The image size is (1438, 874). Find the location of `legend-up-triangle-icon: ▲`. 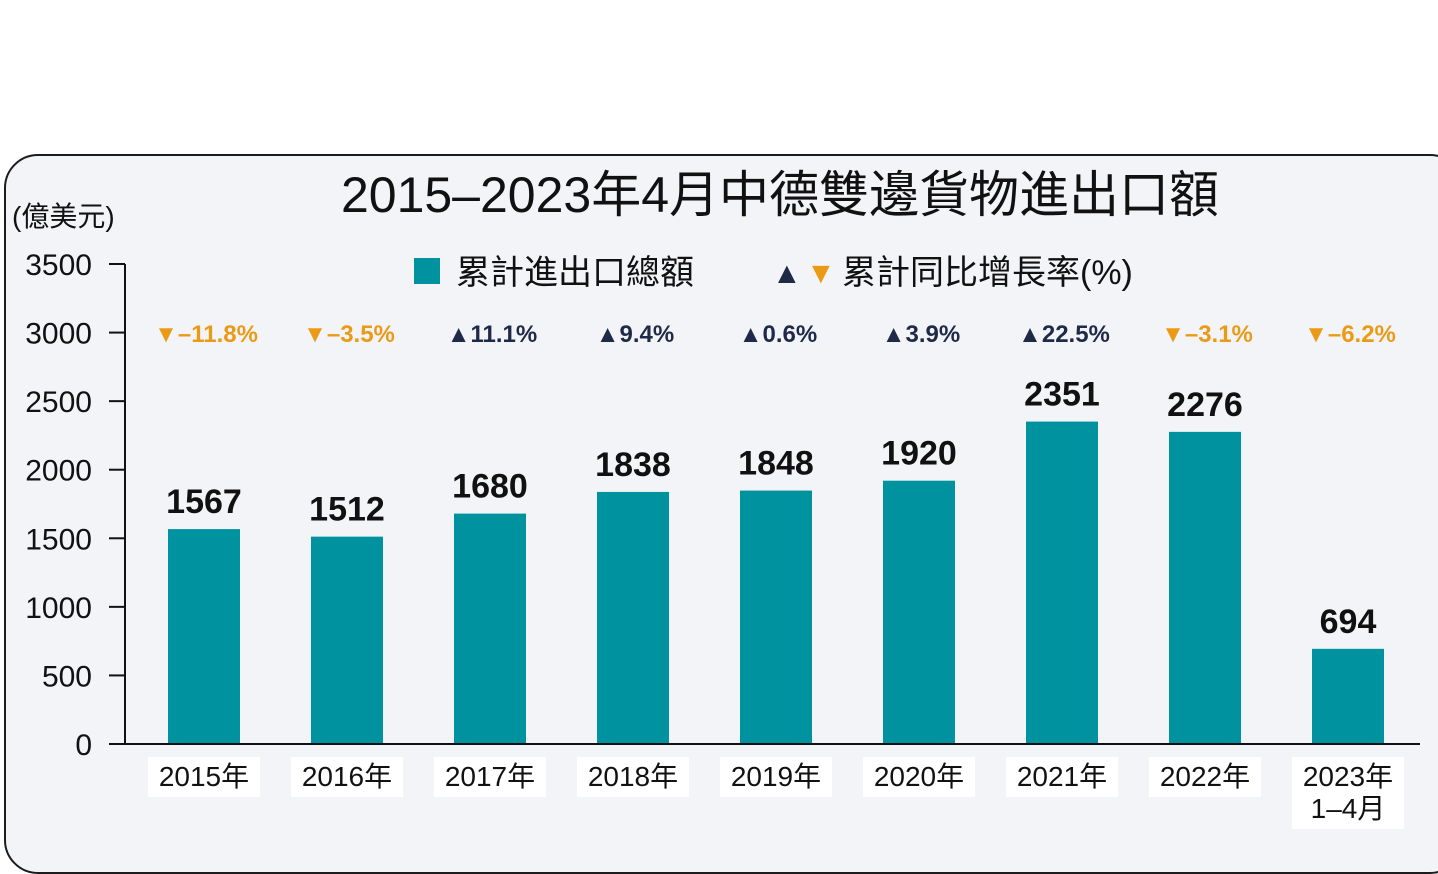

legend-up-triangle-icon: ▲ is located at coordinates (787, 273).